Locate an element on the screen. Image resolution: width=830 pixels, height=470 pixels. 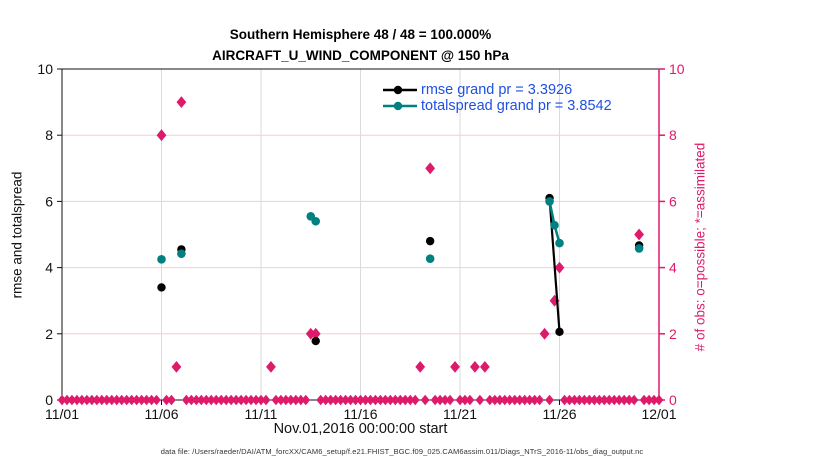
y-tick-label-right: 10 is located at coordinates (677, 69).